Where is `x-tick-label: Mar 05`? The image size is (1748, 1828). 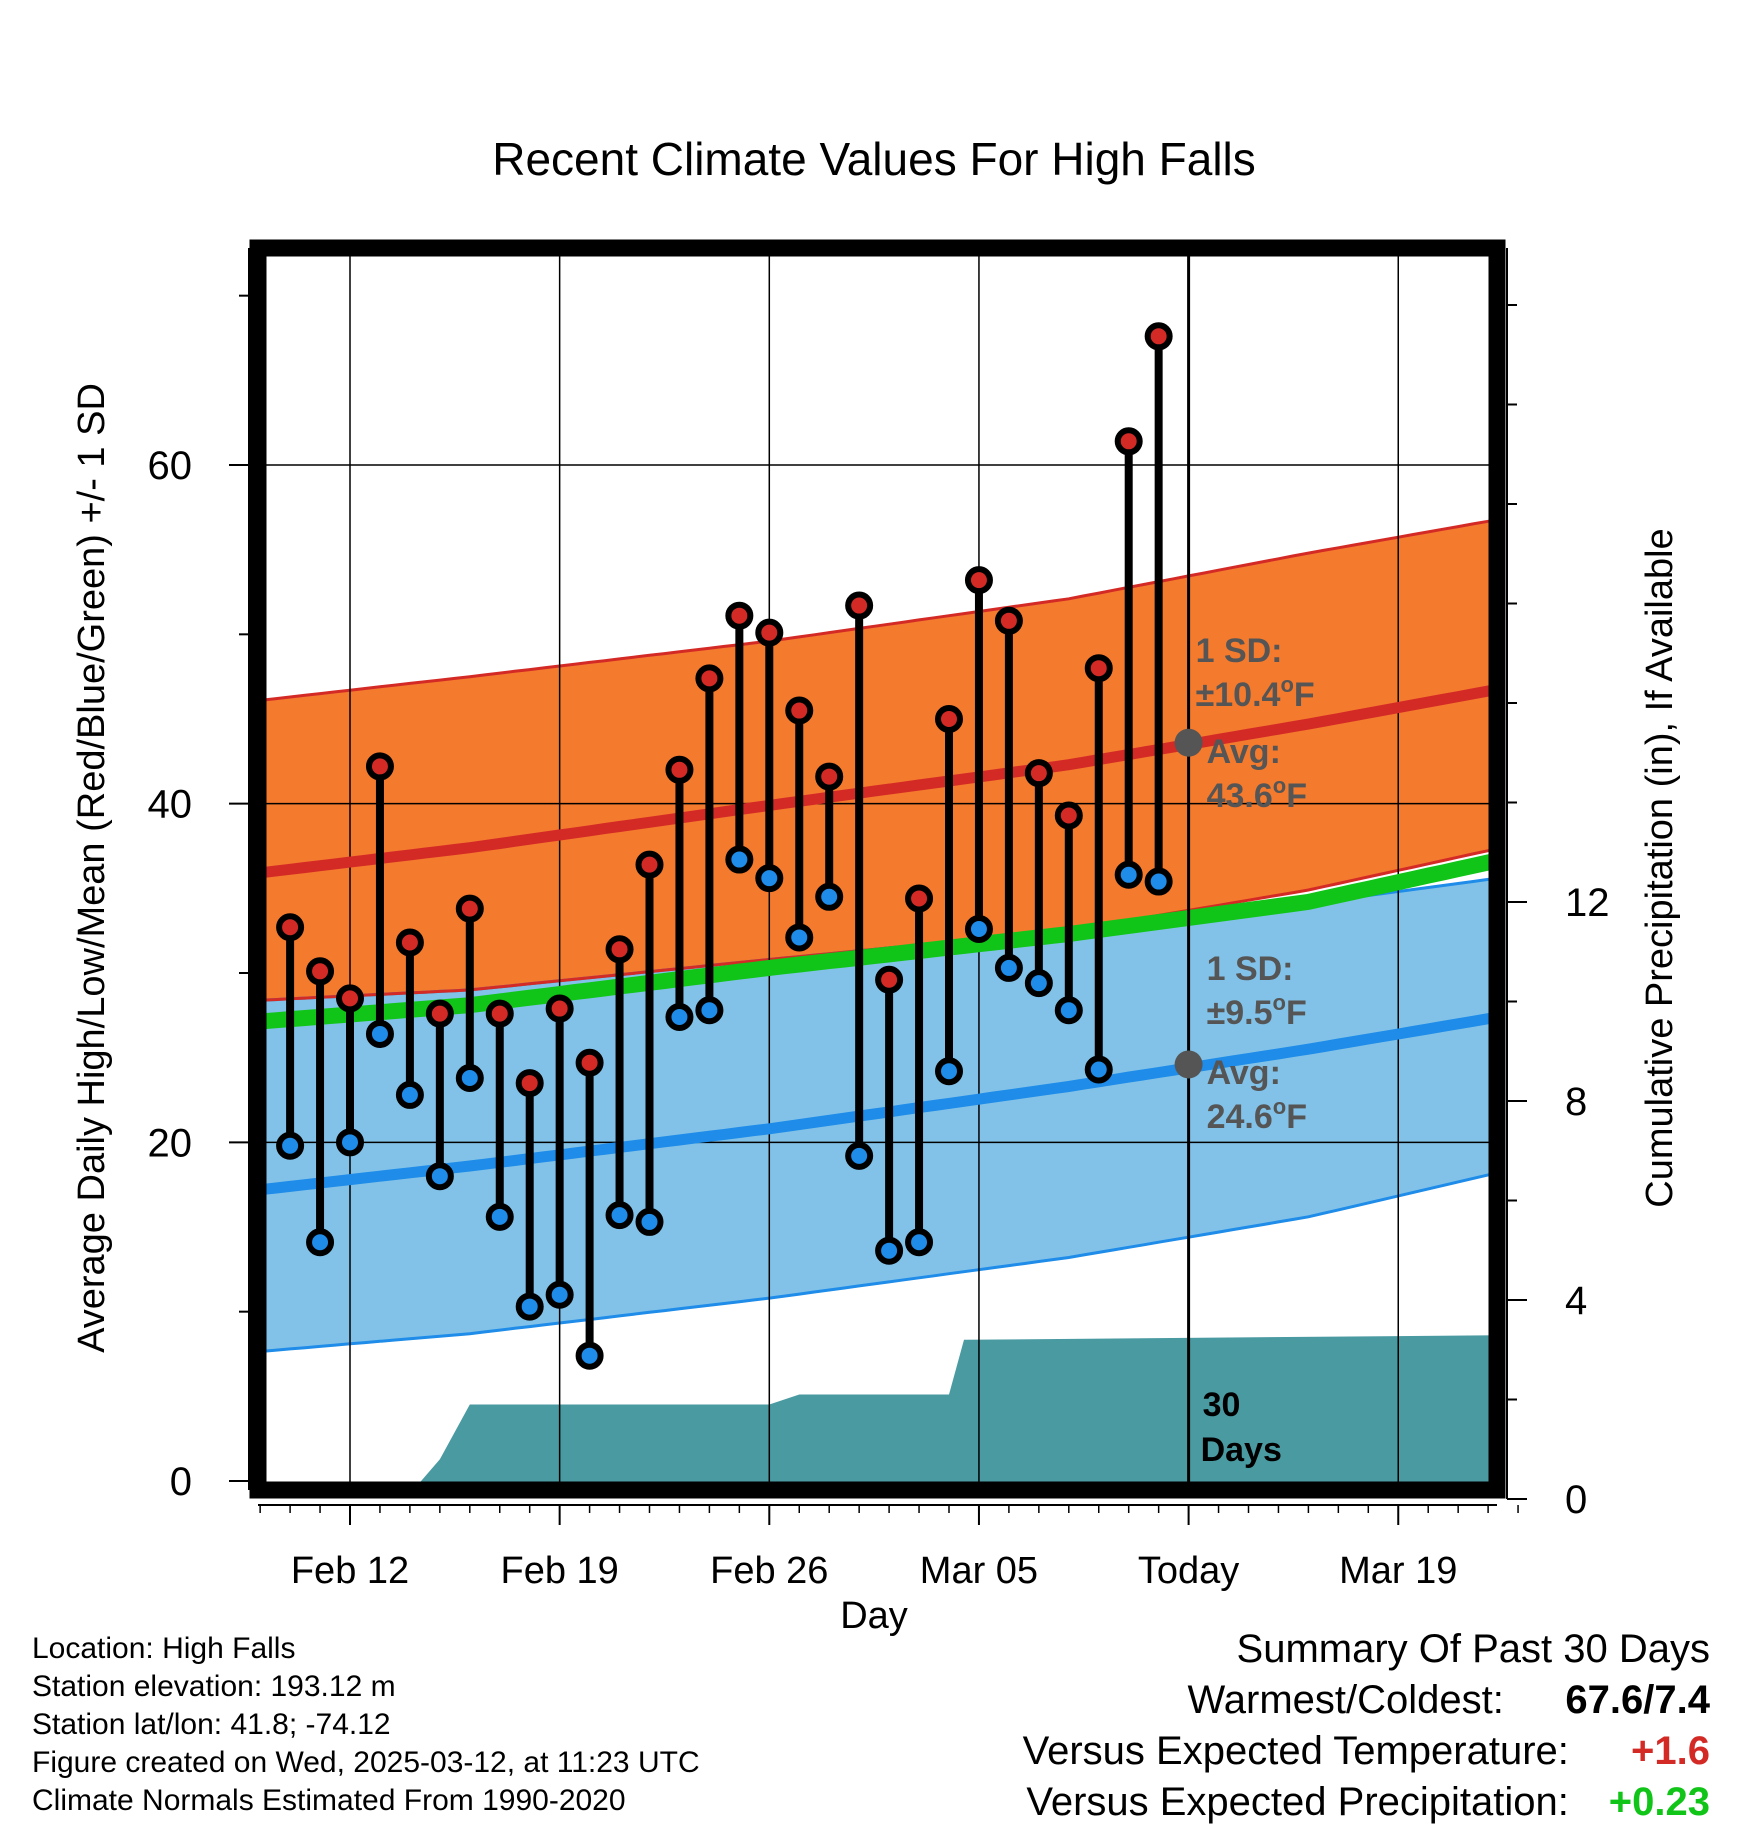
x-tick-label: Mar 05 is located at coordinates (979, 1571).